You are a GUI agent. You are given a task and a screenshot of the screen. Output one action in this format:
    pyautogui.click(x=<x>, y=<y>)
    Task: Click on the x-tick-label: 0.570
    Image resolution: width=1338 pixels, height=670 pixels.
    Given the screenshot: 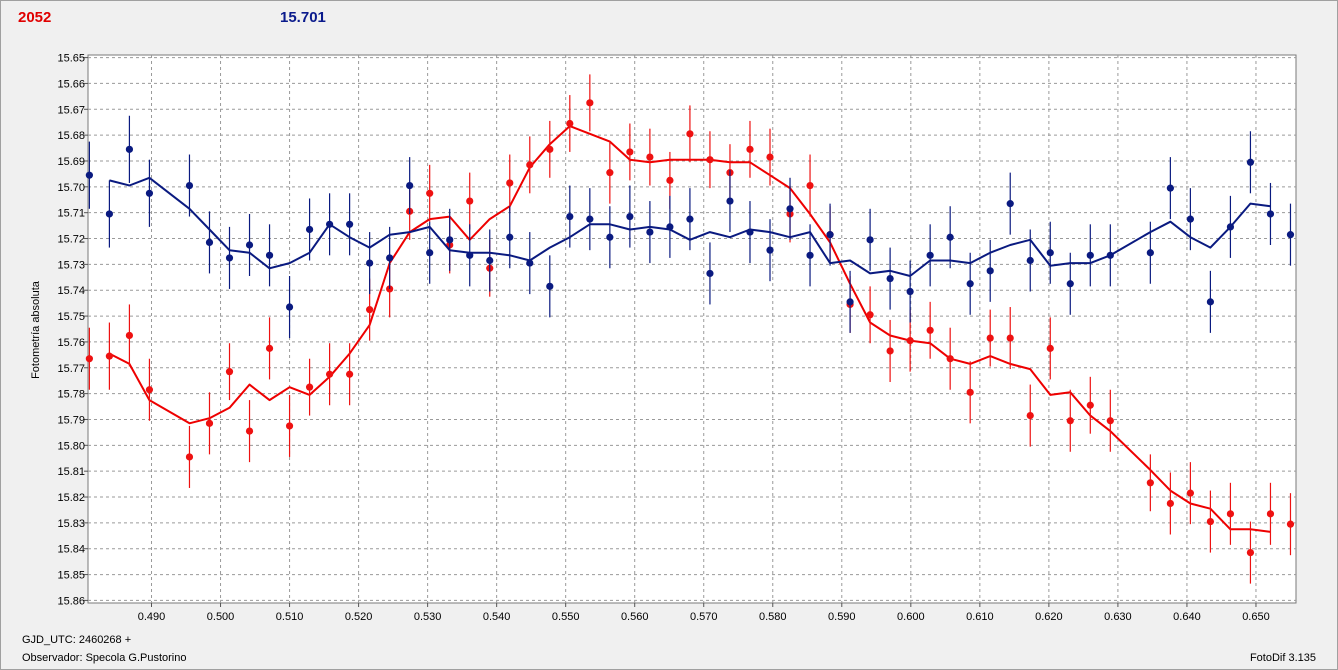 What is the action you would take?
    pyautogui.click(x=704, y=617)
    